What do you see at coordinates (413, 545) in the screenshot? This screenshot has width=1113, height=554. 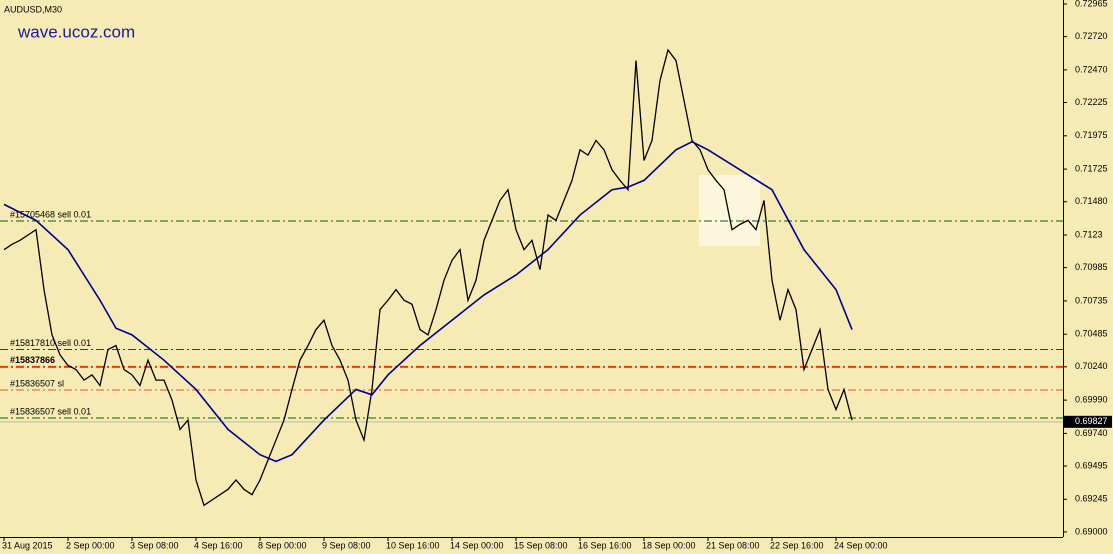 I see `x-tick-label: 10 Sep 16:00` at bounding box center [413, 545].